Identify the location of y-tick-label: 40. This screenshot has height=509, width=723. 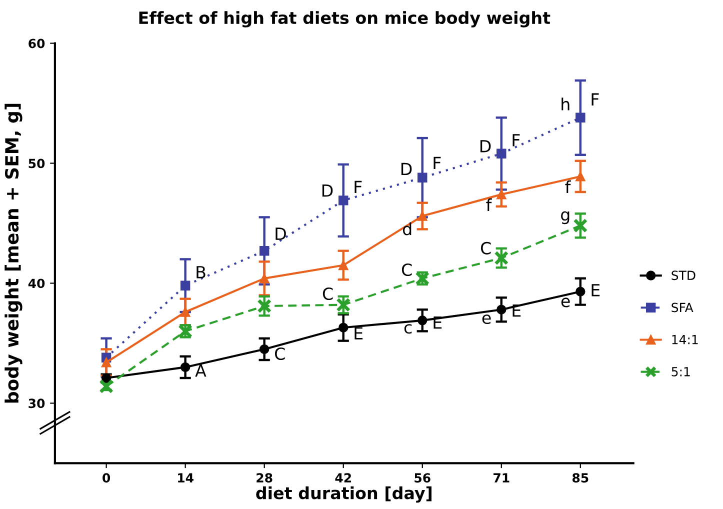
(36, 283).